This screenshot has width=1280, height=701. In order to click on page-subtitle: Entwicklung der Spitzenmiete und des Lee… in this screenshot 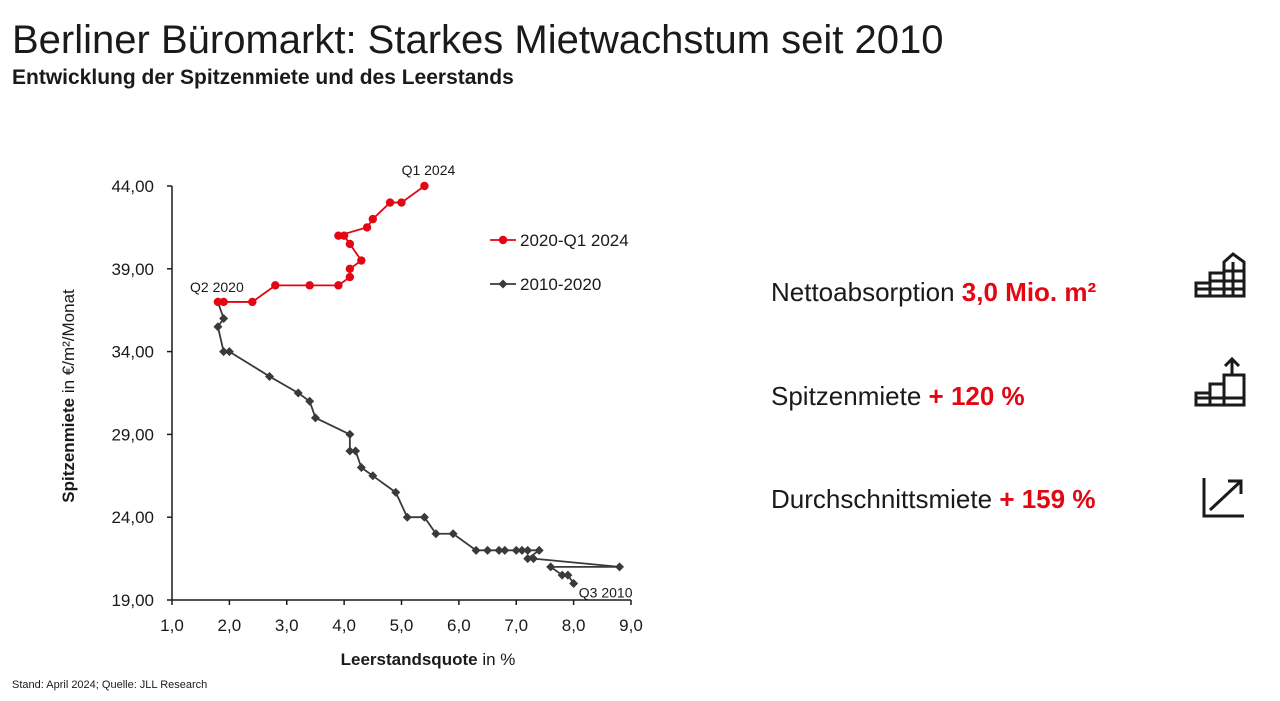, I will do `click(263, 77)`.